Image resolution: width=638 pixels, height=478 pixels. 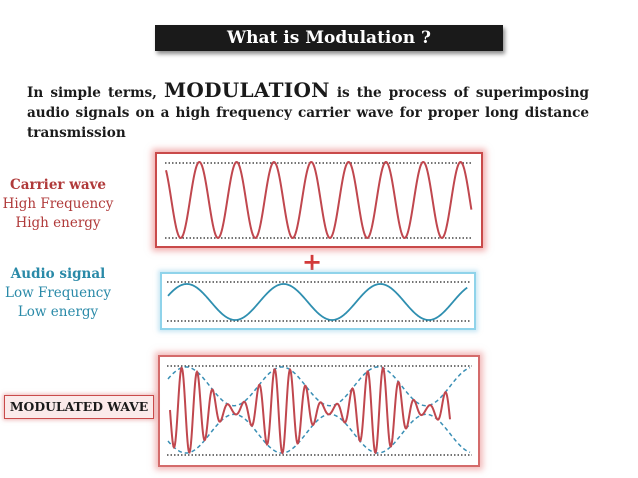 What do you see at coordinates (58, 185) in the screenshot?
I see `carrier-name: Carrier wave` at bounding box center [58, 185].